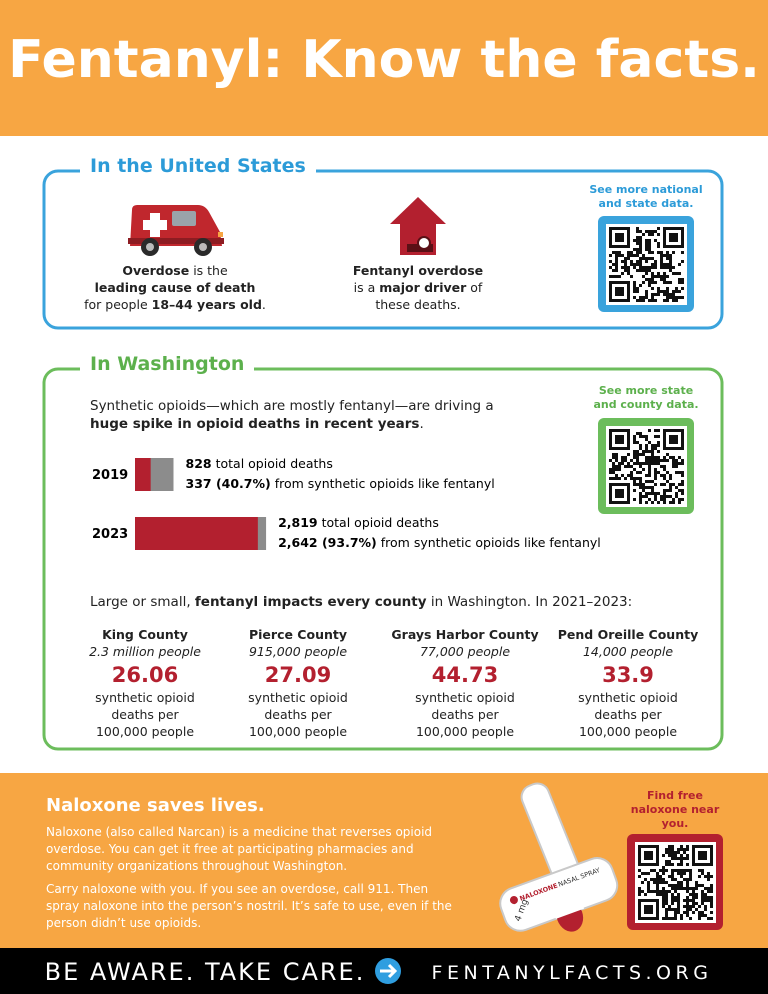 Image resolution: width=768 pixels, height=994 pixels. What do you see at coordinates (418, 226) in the screenshot?
I see `house-icon` at bounding box center [418, 226].